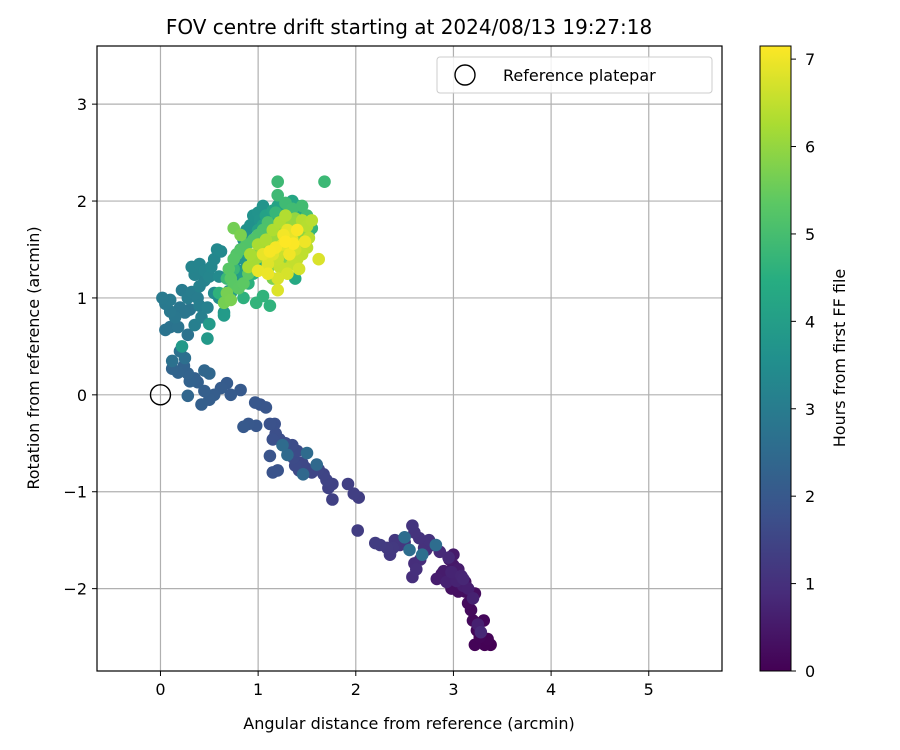 The height and width of the screenshot is (750, 900). Describe the element at coordinates (810, 147) in the screenshot. I see `colorbar-tick-label: 6` at that location.